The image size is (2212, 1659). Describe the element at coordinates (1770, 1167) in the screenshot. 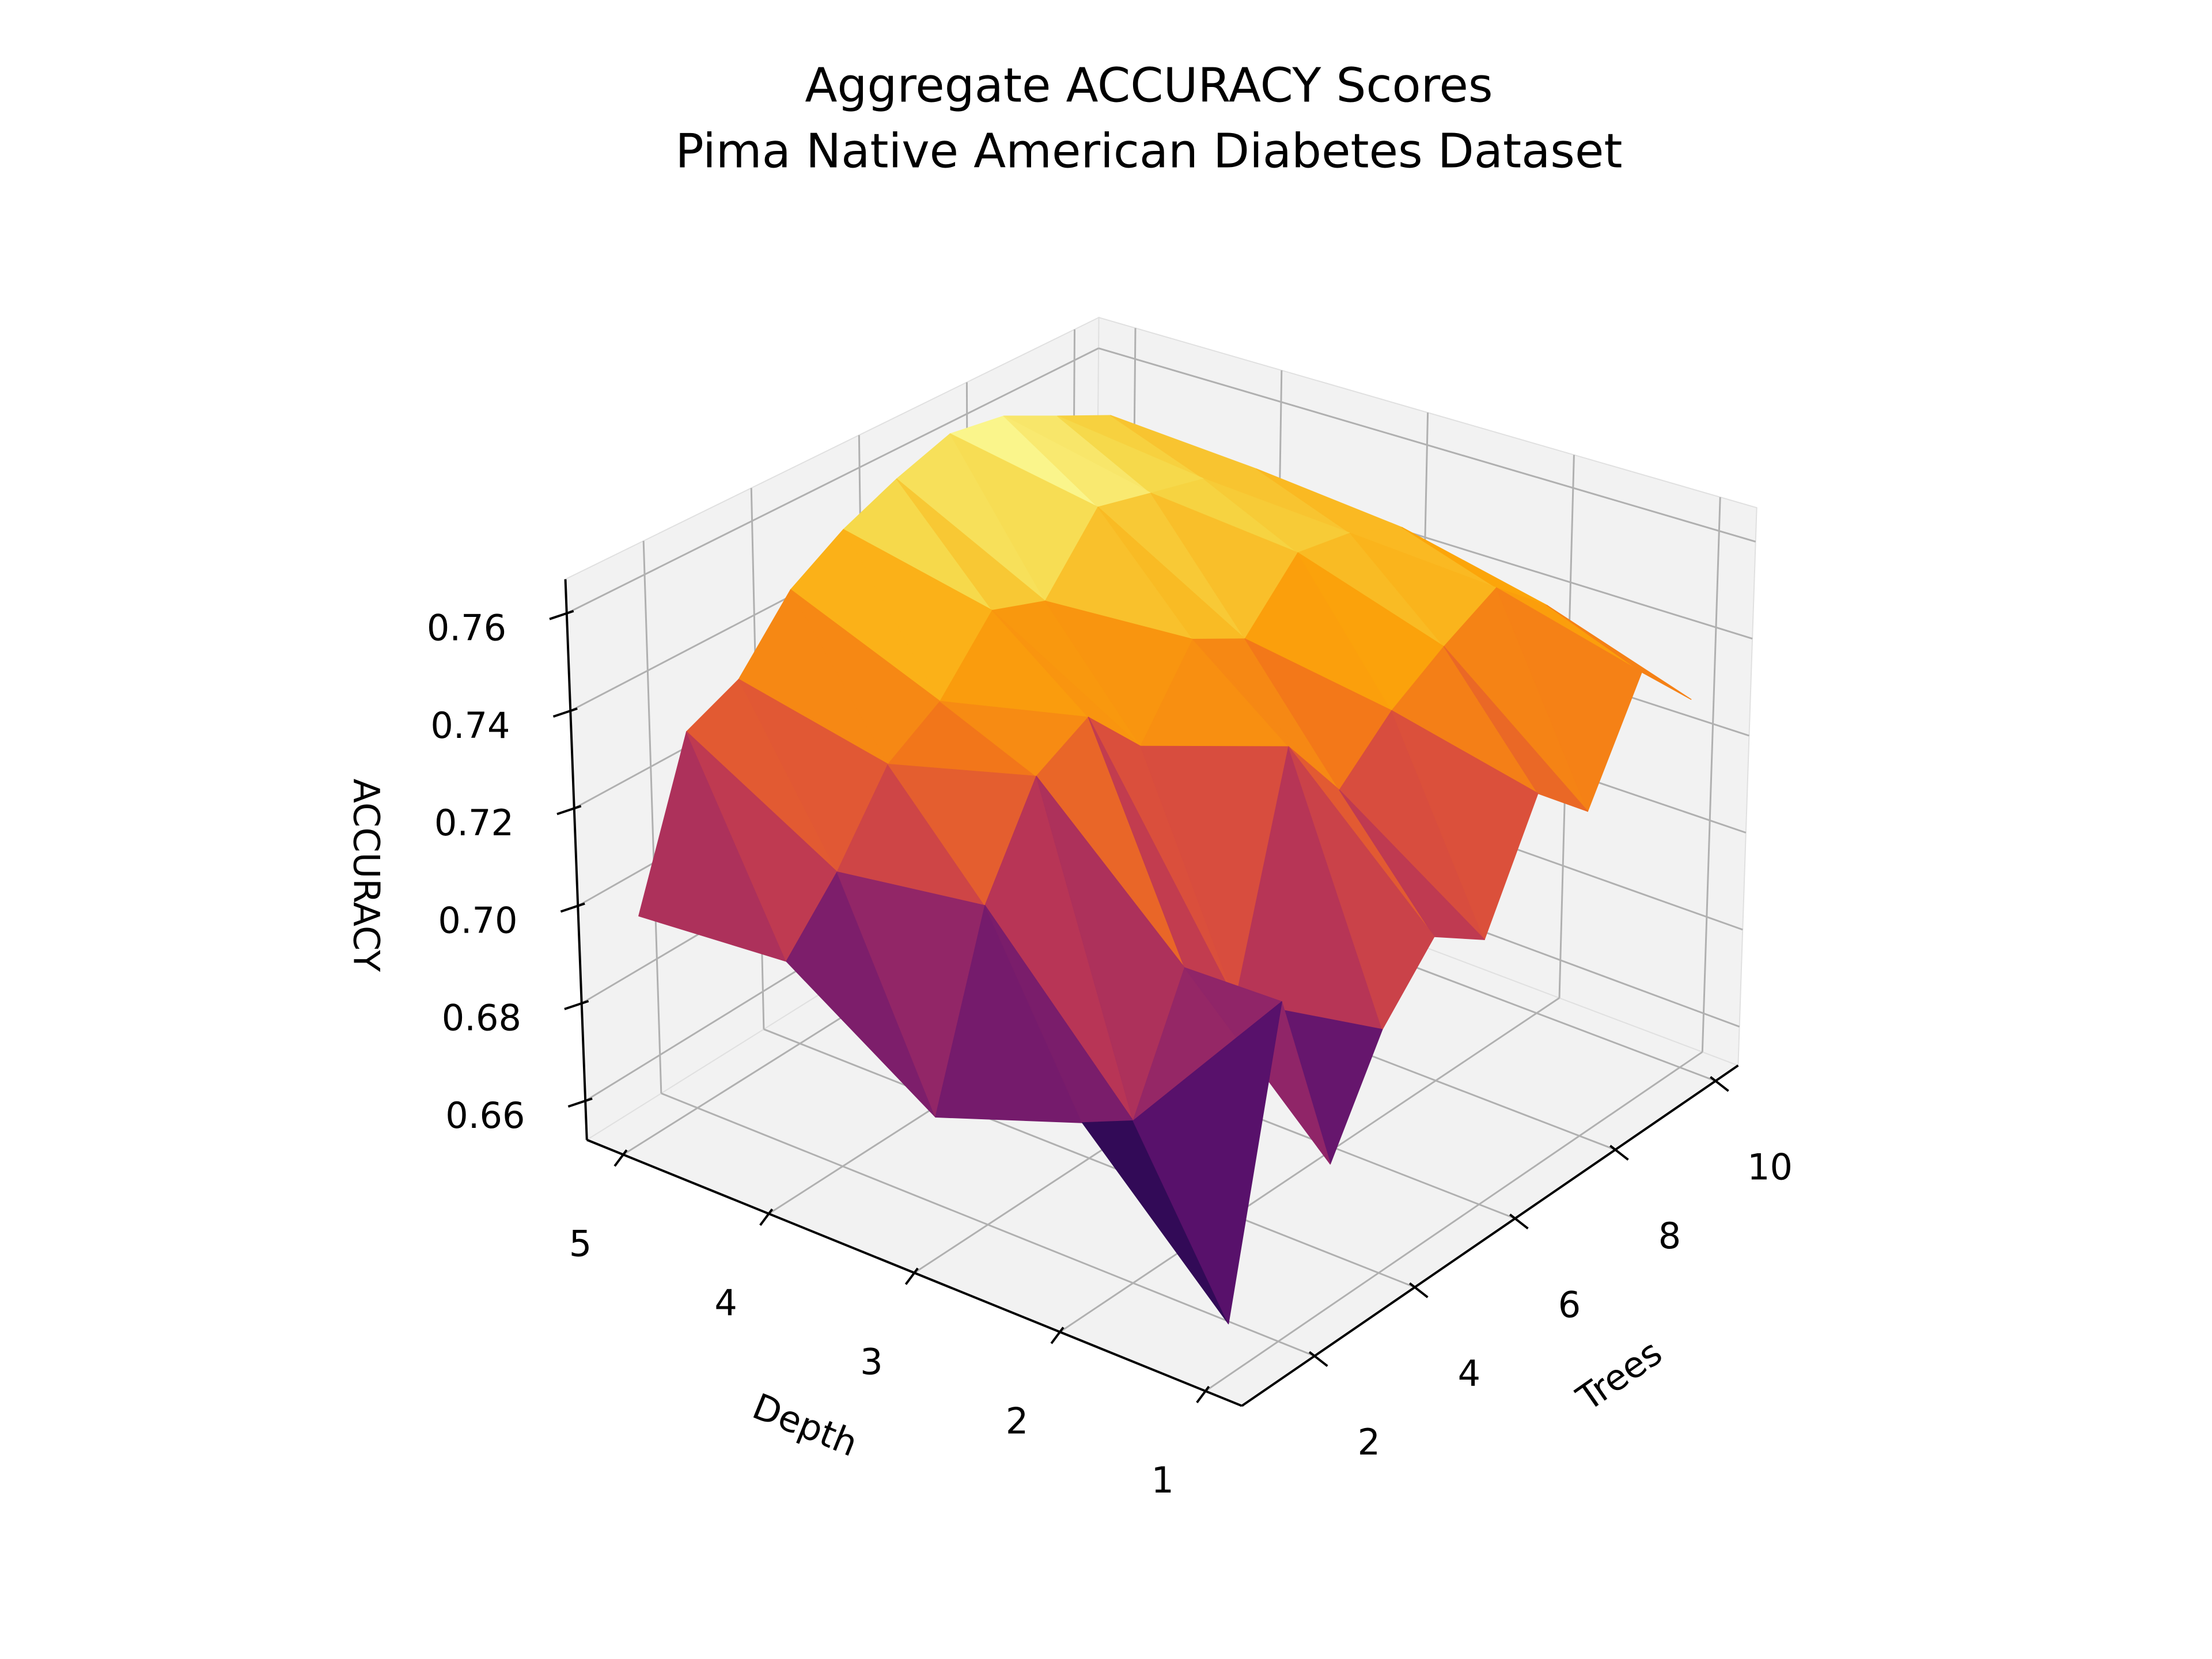

I see `x-tick-label: 10` at that location.